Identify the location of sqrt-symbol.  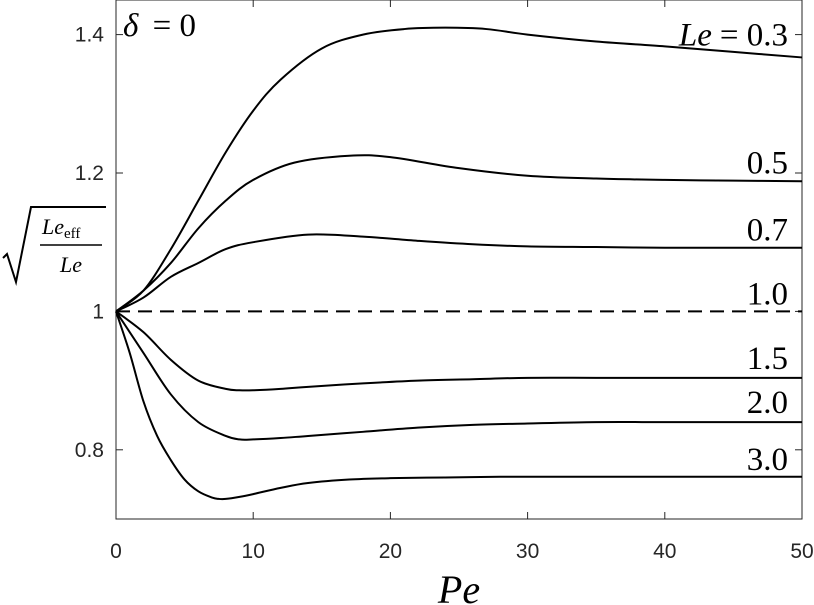
(54, 246).